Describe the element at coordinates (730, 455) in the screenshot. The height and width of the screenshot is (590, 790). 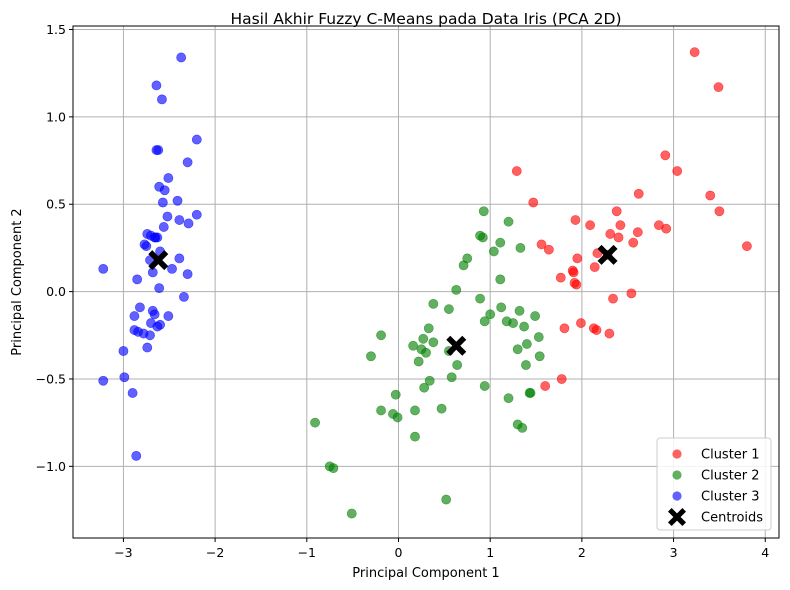
I see `legend-label: Cluster 1` at that location.